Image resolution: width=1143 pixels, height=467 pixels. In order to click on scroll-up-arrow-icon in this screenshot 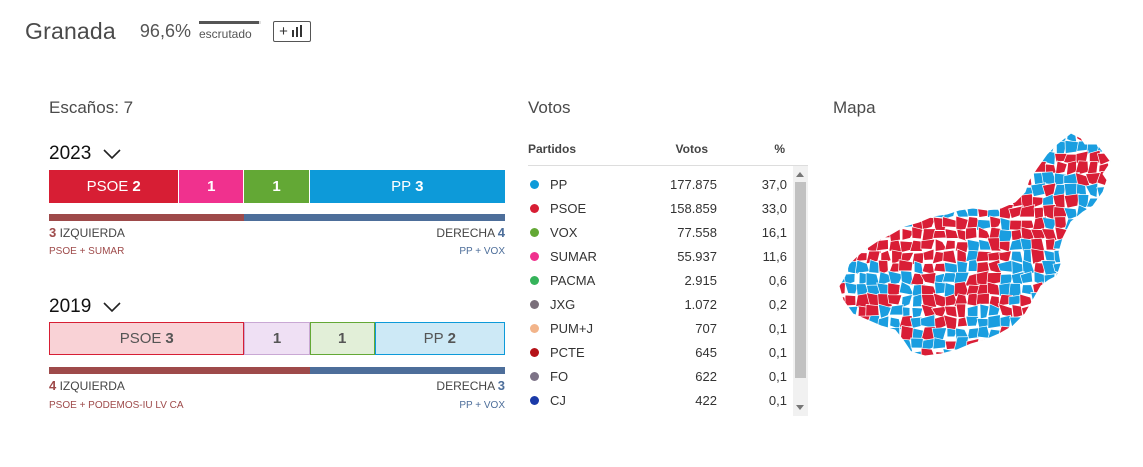, I will do `click(800, 174)`.